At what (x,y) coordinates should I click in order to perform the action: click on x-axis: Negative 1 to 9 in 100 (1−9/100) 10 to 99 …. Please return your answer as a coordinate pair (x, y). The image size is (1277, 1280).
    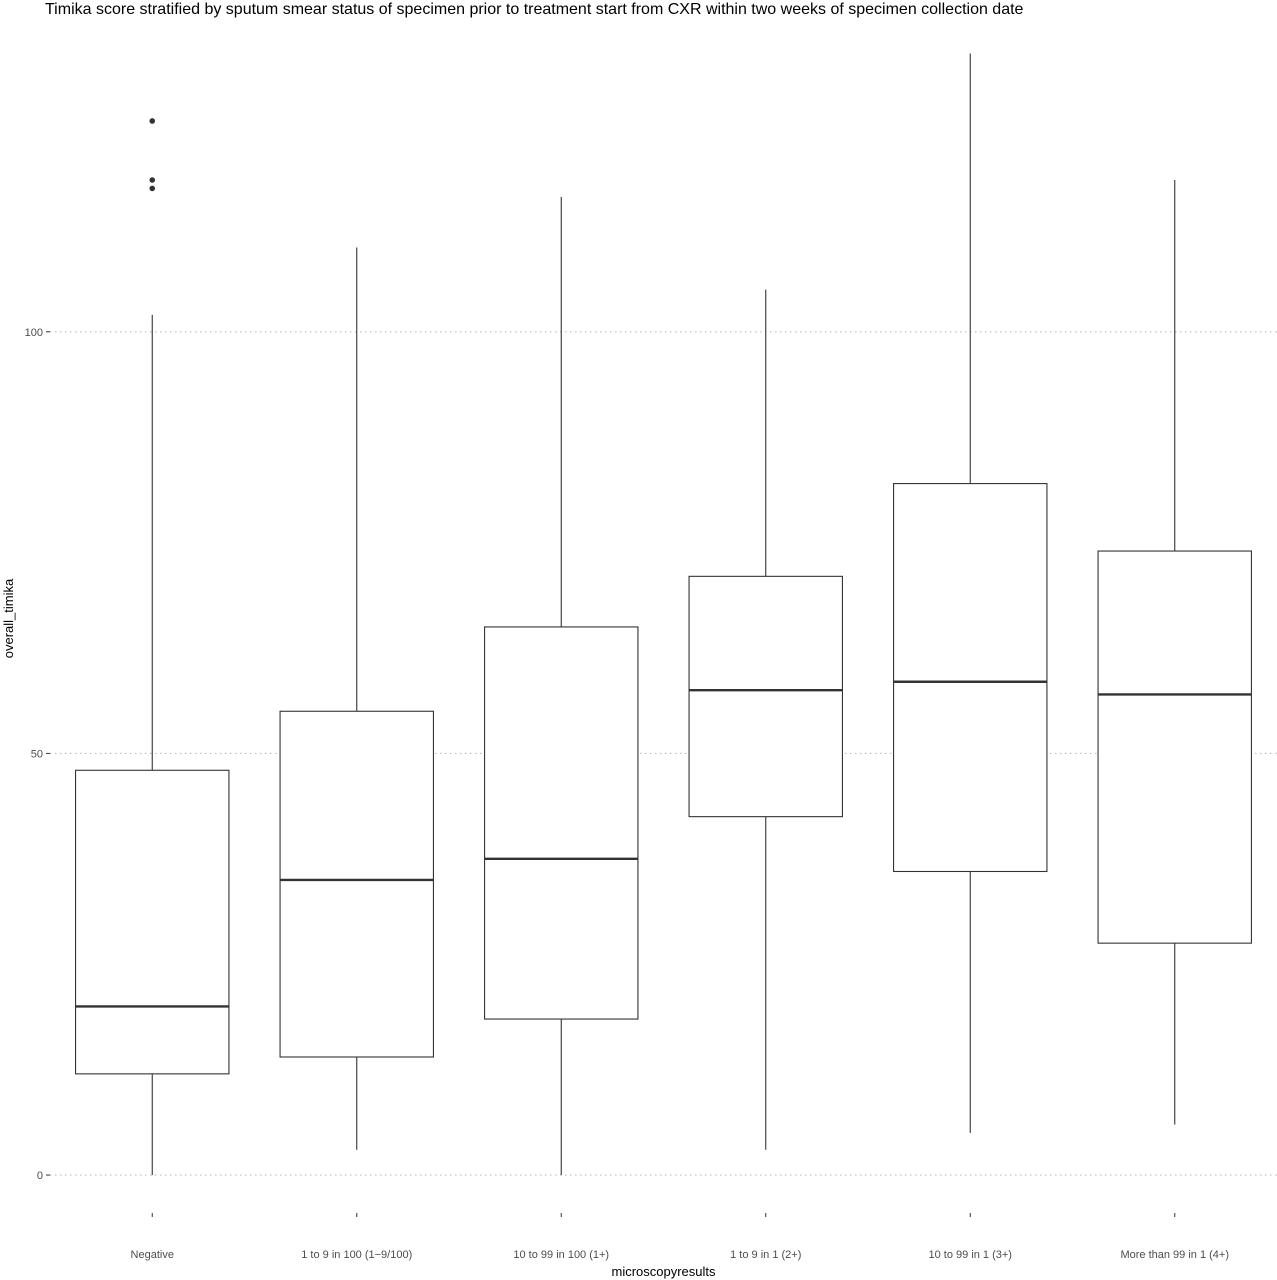
    Looking at the image, I should click on (680, 1237).